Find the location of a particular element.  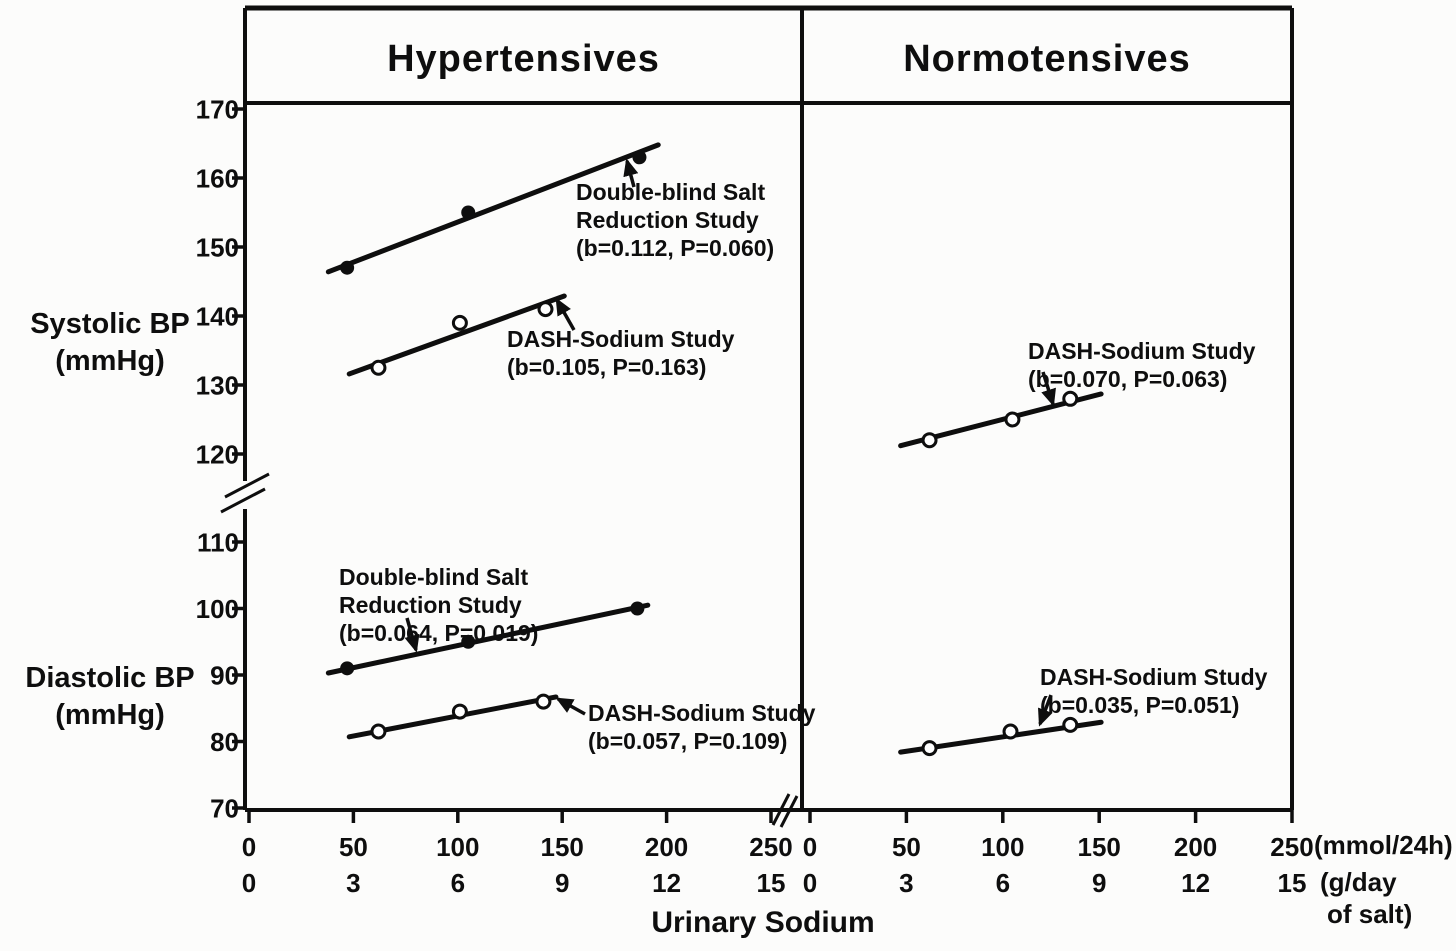

annotation-line: (b=0.105, P=0.163) is located at coordinates (607, 367).